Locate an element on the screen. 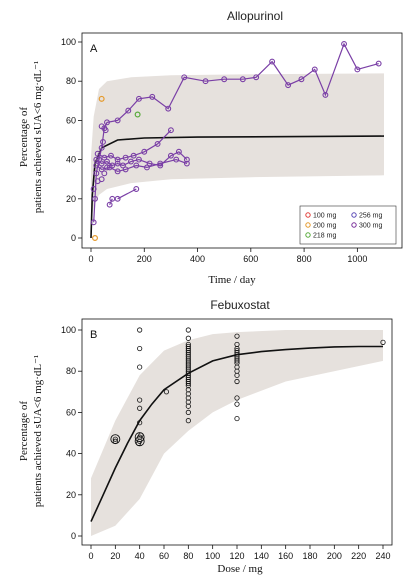 The image size is (410, 579). legend-label: 256 mg is located at coordinates (370, 216).